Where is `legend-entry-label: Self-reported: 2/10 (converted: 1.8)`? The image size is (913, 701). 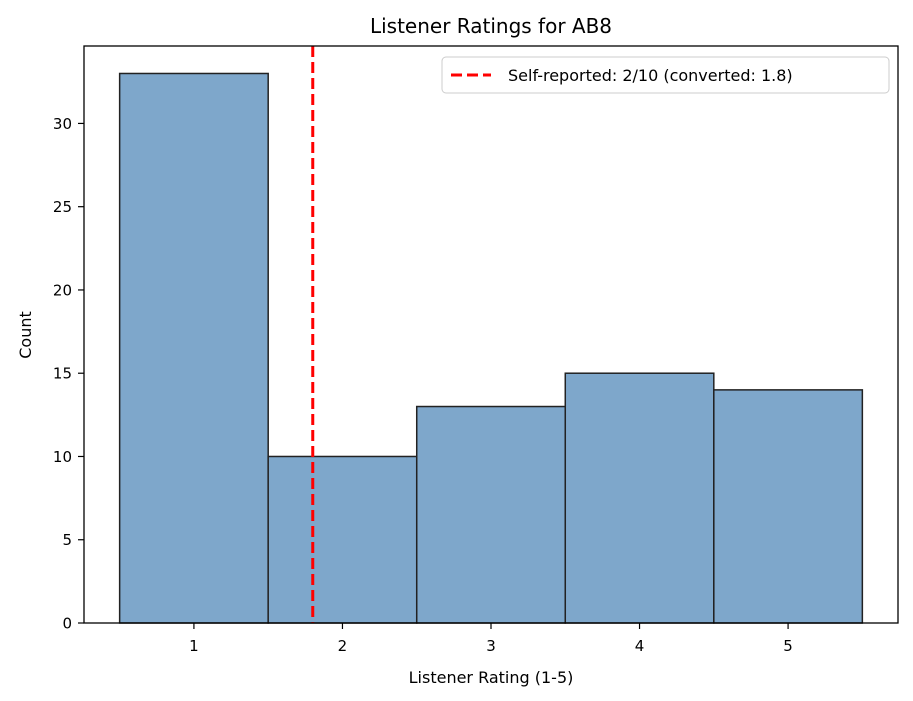
legend-entry-label: Self-reported: 2/10 (converted: 1.8) is located at coordinates (650, 75).